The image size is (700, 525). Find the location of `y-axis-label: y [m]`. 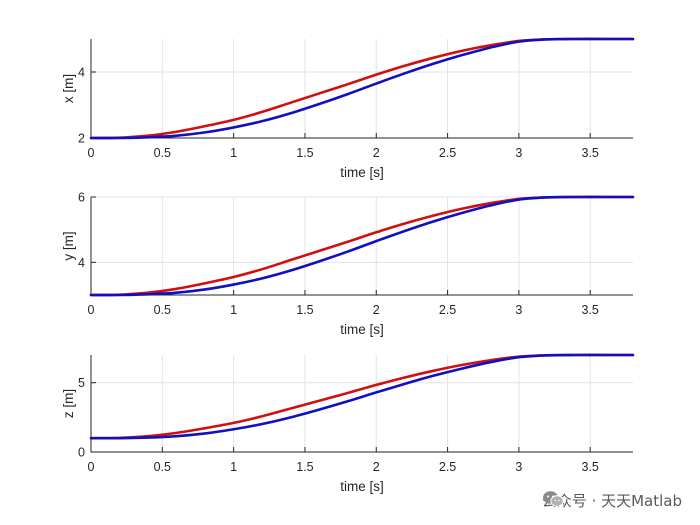

y-axis-label: y [m] is located at coordinates (68, 245).